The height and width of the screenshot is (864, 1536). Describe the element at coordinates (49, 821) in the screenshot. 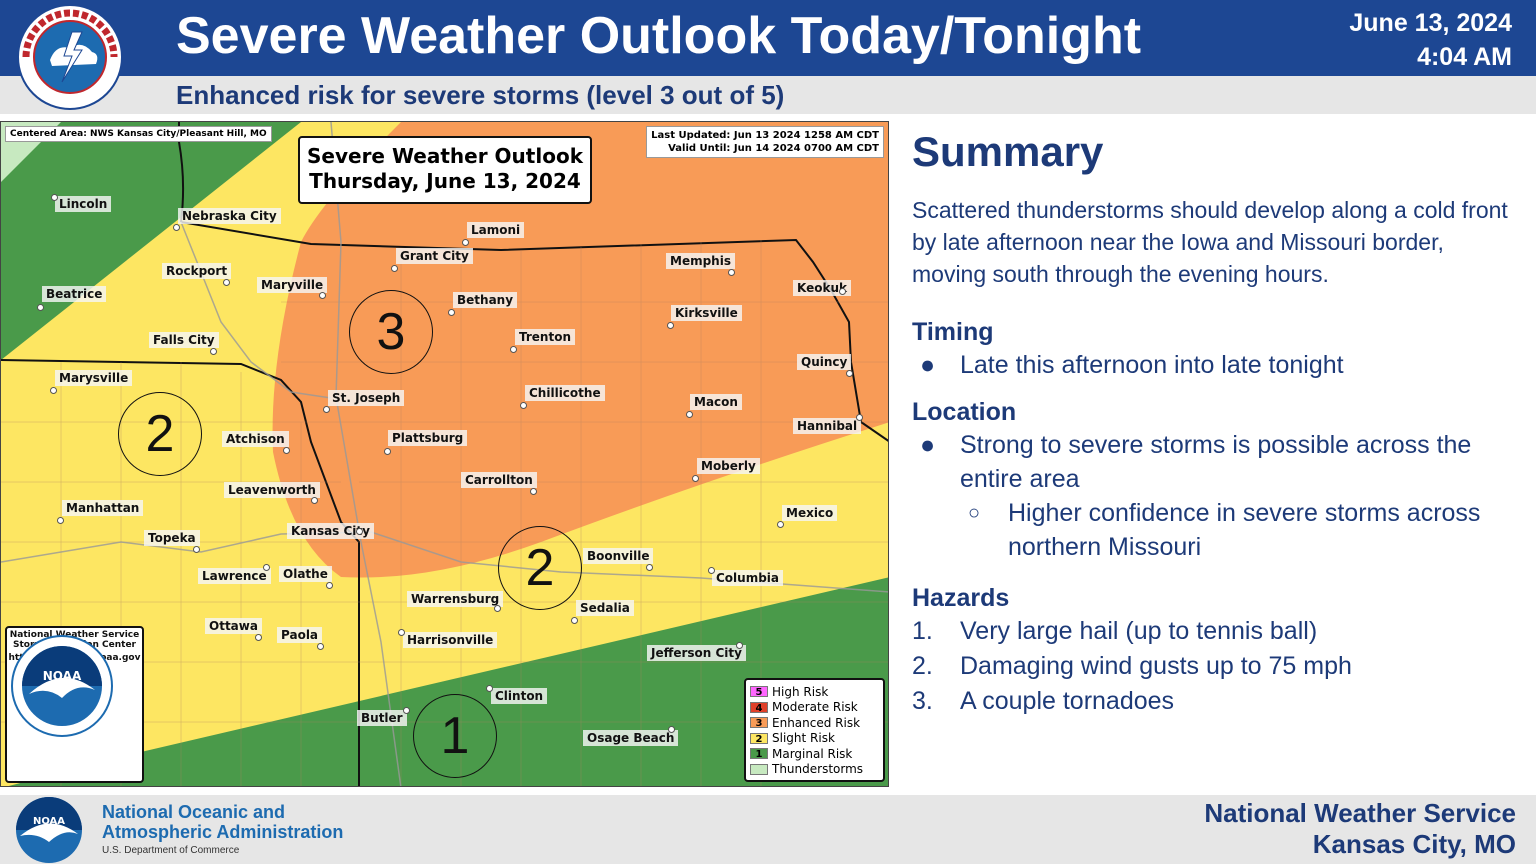

I see `noaa-footer-logo-text: NOAA` at that location.